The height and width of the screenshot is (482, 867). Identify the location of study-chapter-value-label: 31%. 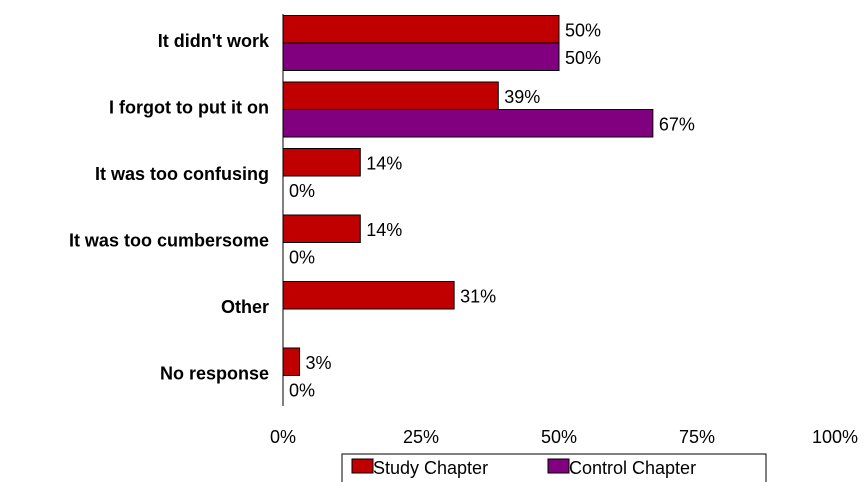
(478, 297).